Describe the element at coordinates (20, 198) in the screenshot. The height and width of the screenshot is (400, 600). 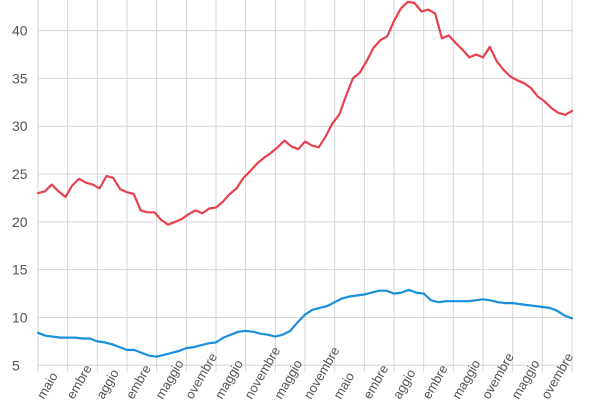
I see `y-axis-tick-labels: 5 10 15 20 25 30 35 40` at that location.